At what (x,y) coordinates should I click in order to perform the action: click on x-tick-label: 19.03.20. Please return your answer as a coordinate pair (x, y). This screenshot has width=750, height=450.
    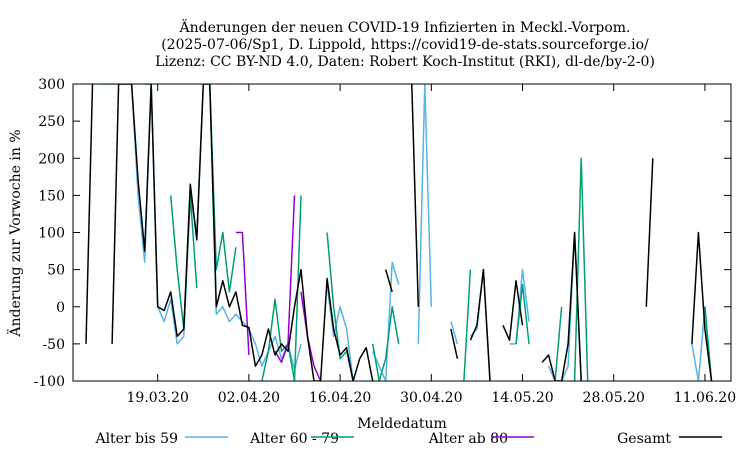
    Looking at the image, I should click on (158, 398).